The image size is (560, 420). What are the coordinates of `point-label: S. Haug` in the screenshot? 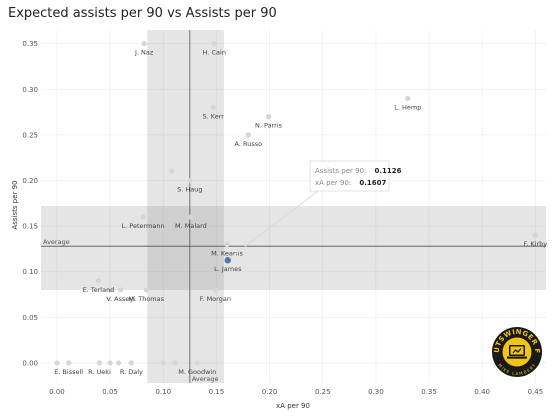 It's located at (189, 190).